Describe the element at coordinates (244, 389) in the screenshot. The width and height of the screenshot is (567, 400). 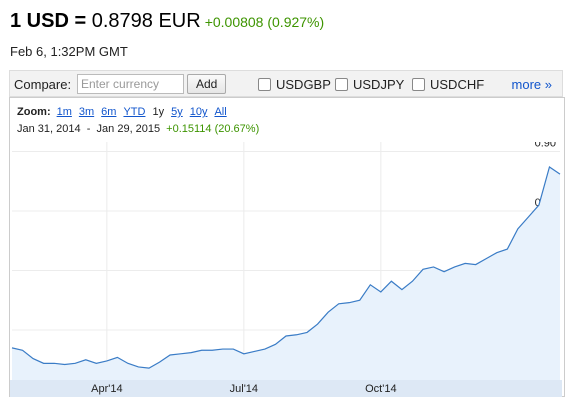
I see `x-tick-label: Jul'14` at that location.